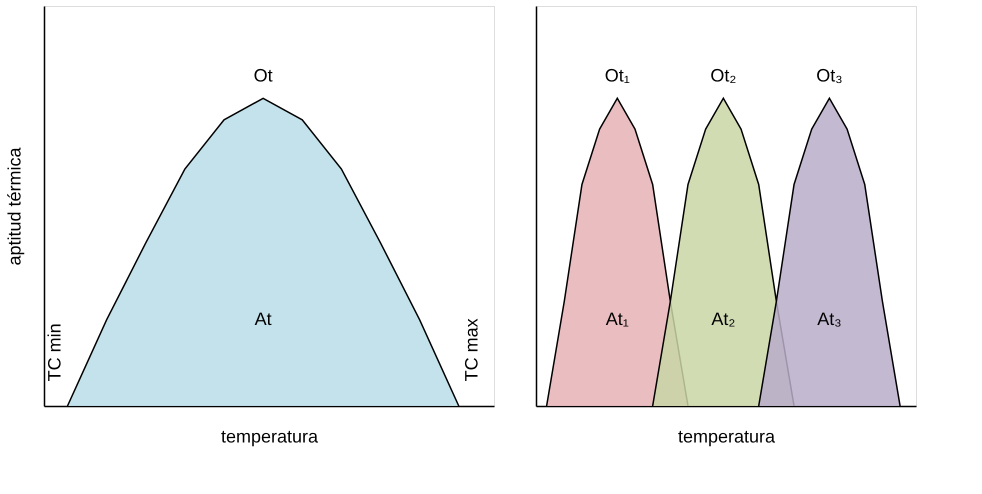  I want to click on annotation: TC max, so click(471, 350).